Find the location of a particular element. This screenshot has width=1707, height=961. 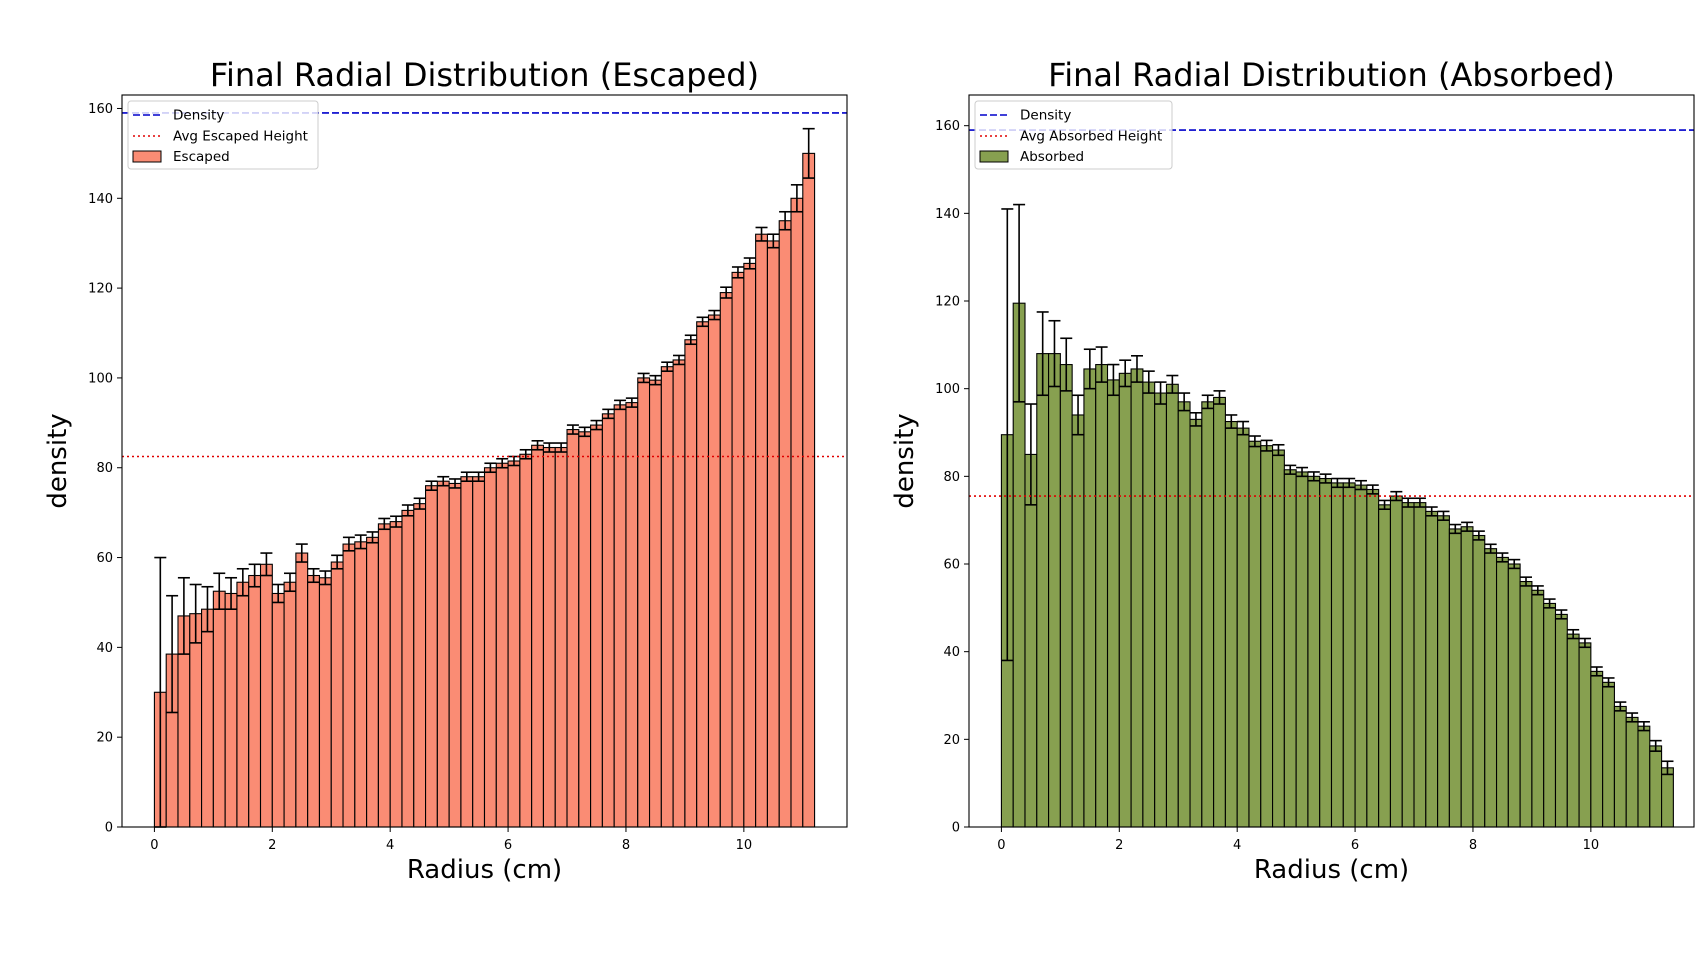

legend-density-label: Density is located at coordinates (1045, 116).